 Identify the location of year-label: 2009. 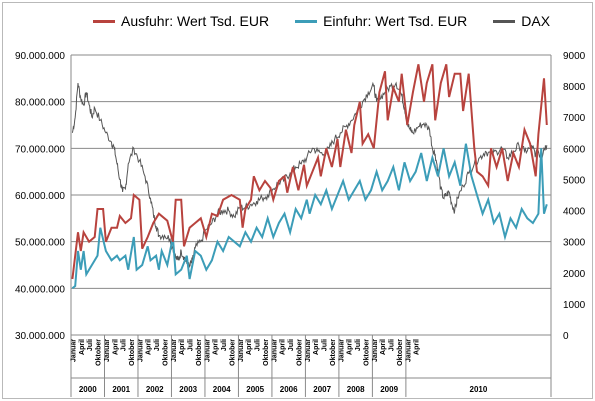
(389, 389).